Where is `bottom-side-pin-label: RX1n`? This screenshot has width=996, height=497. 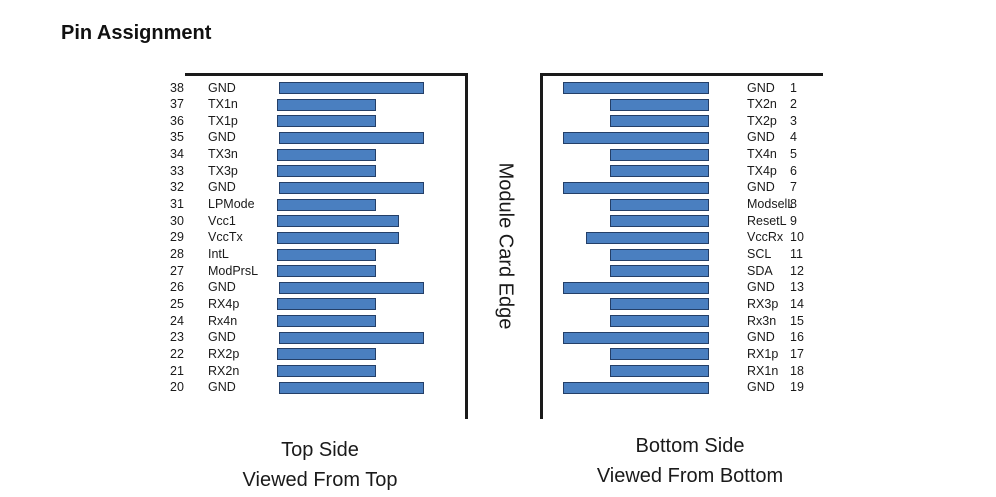 bottom-side-pin-label: RX1n is located at coordinates (763, 370).